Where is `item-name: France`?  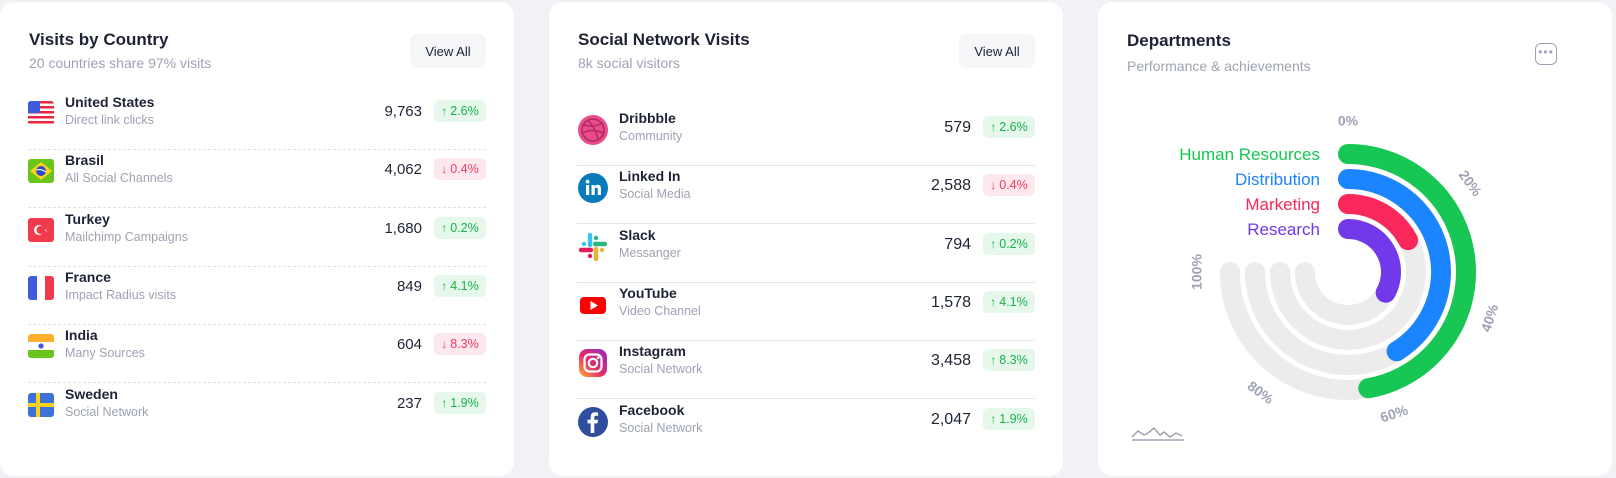
item-name: France is located at coordinates (88, 276).